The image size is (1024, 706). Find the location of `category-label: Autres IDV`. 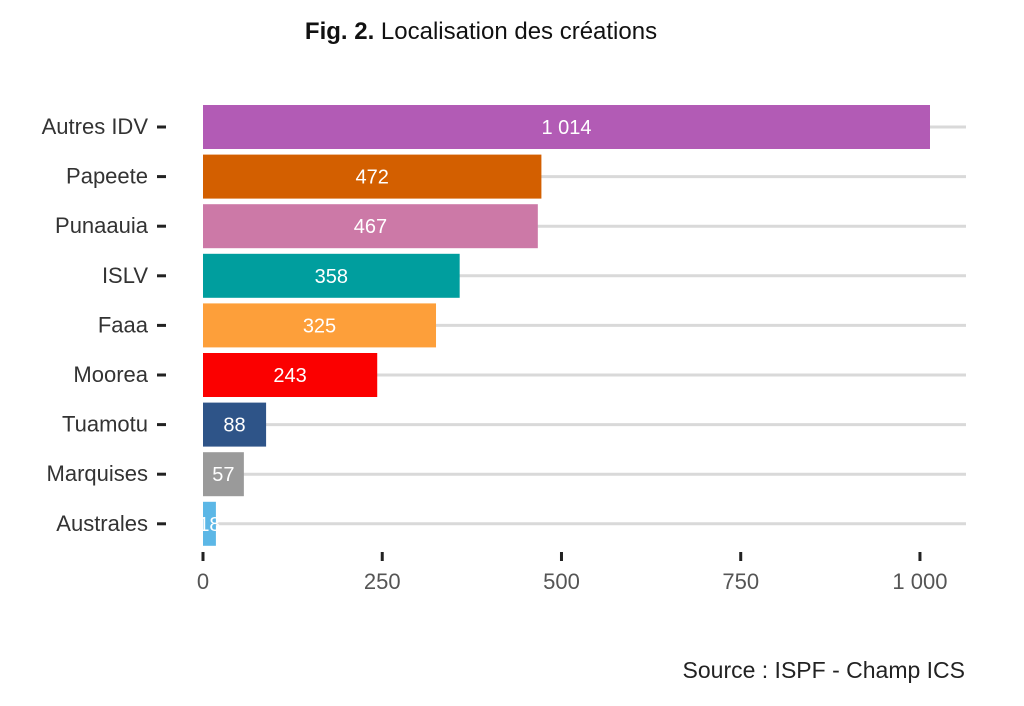

category-label: Autres IDV is located at coordinates (95, 126).